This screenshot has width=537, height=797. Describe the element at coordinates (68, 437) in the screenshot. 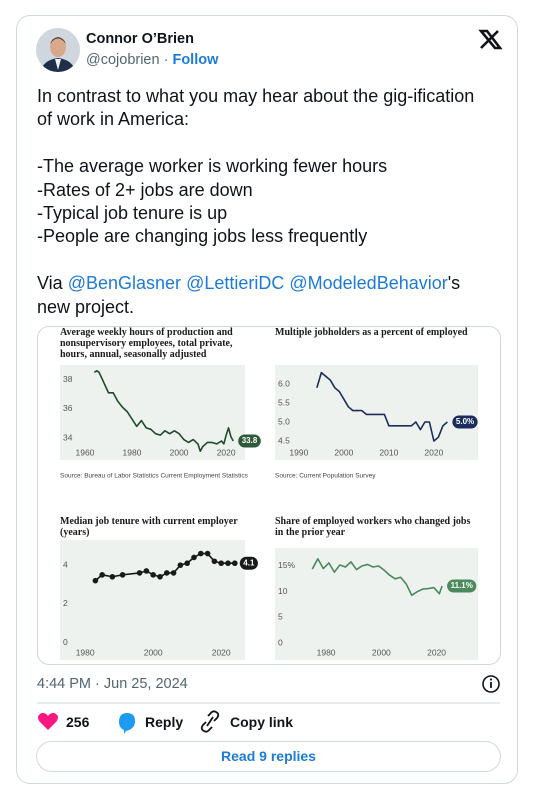

I see `y-tick-label: 34` at that location.